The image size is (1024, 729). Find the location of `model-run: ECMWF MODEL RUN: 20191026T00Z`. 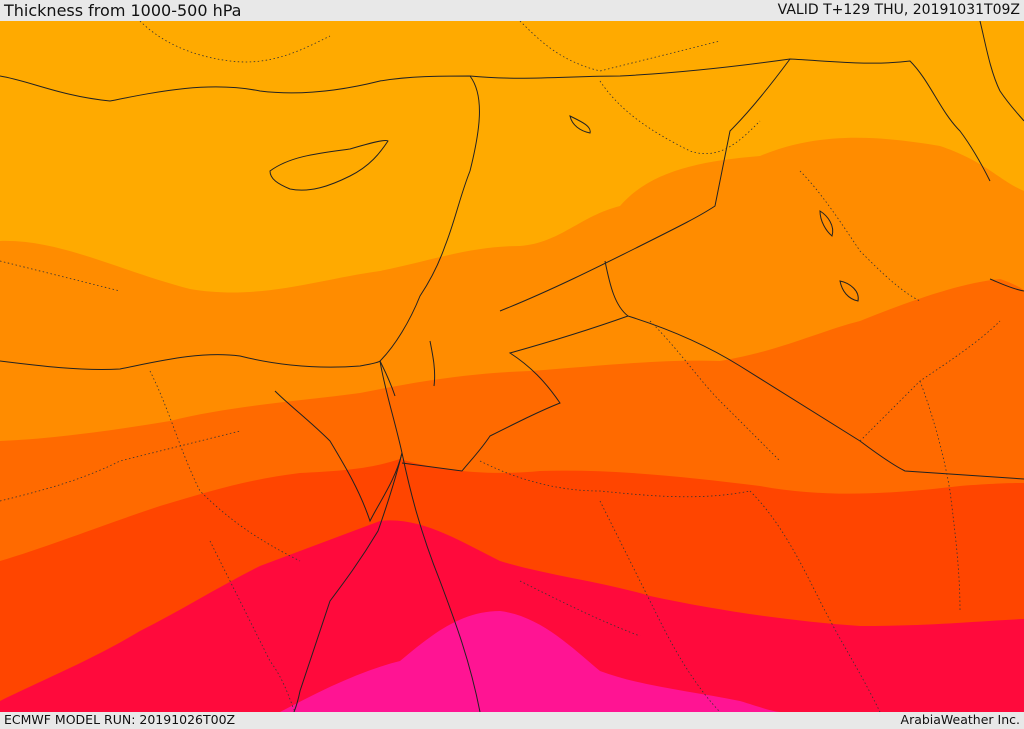

model-run: ECMWF MODEL RUN: 20191026T00Z is located at coordinates (120, 719).